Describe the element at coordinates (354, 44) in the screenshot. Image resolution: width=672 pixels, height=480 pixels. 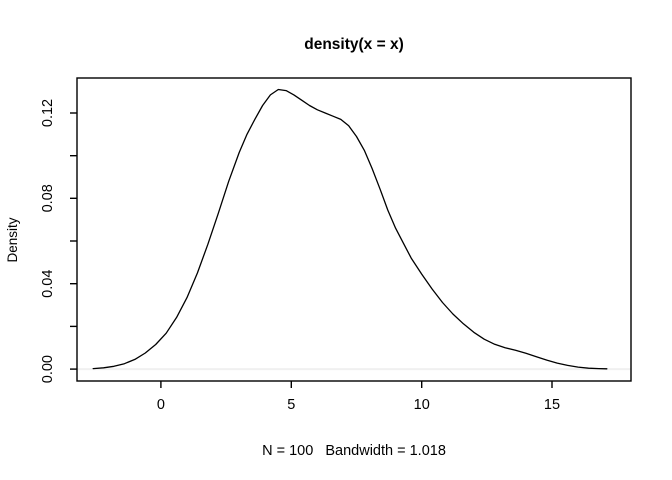
I see `plot-title: density(x = x)` at that location.